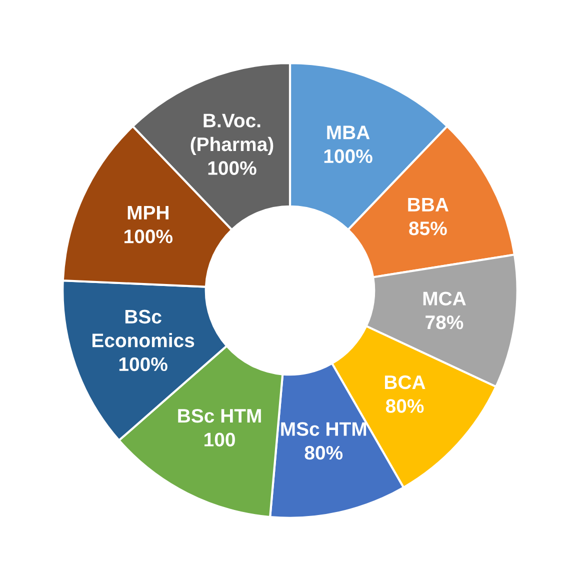 The image size is (580, 581). Describe the element at coordinates (219, 439) in the screenshot. I see `data-label: 100` at that location.